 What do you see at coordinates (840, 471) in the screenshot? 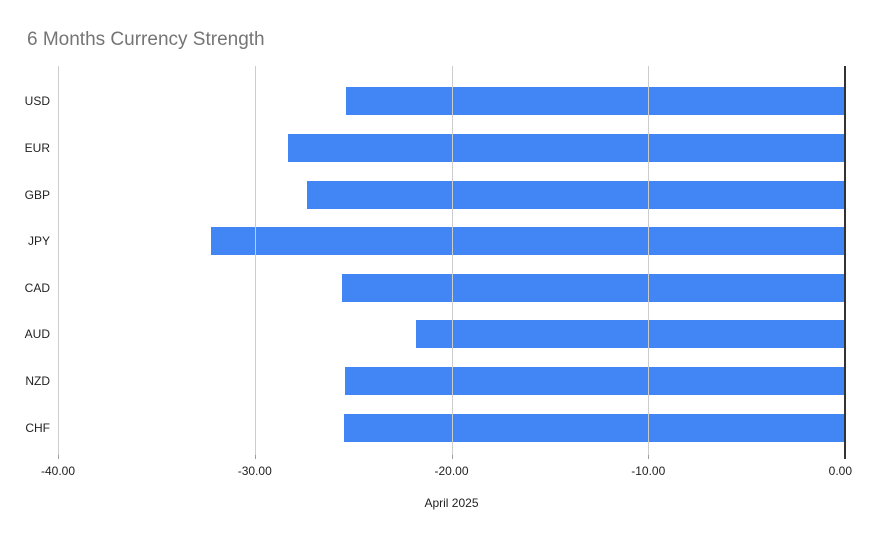
I see `x-tick-label: 0.00` at bounding box center [840, 471].